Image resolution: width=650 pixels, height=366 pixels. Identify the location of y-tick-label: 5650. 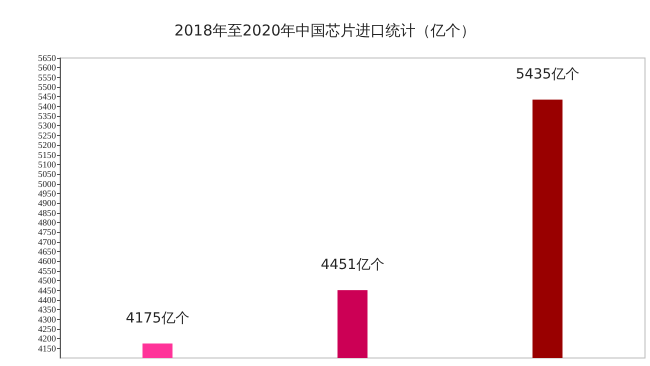
(47, 58).